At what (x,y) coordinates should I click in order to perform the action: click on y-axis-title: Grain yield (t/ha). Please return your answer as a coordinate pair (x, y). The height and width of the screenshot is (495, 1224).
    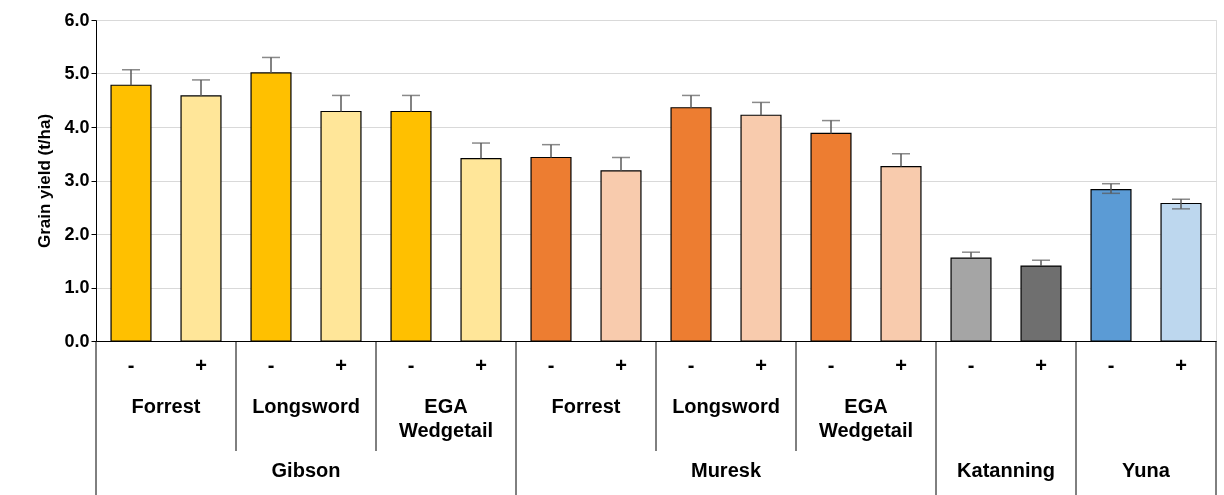
    Looking at the image, I should click on (45, 181).